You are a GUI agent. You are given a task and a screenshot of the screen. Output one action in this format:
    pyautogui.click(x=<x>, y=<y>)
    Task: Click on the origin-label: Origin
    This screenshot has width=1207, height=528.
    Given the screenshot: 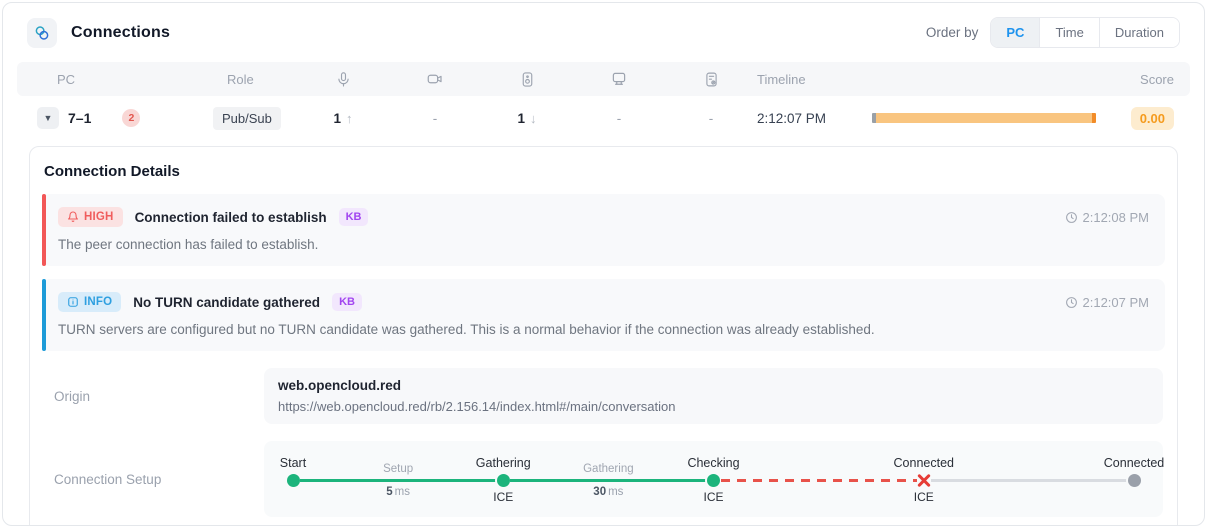 What is the action you would take?
    pyautogui.click(x=72, y=396)
    